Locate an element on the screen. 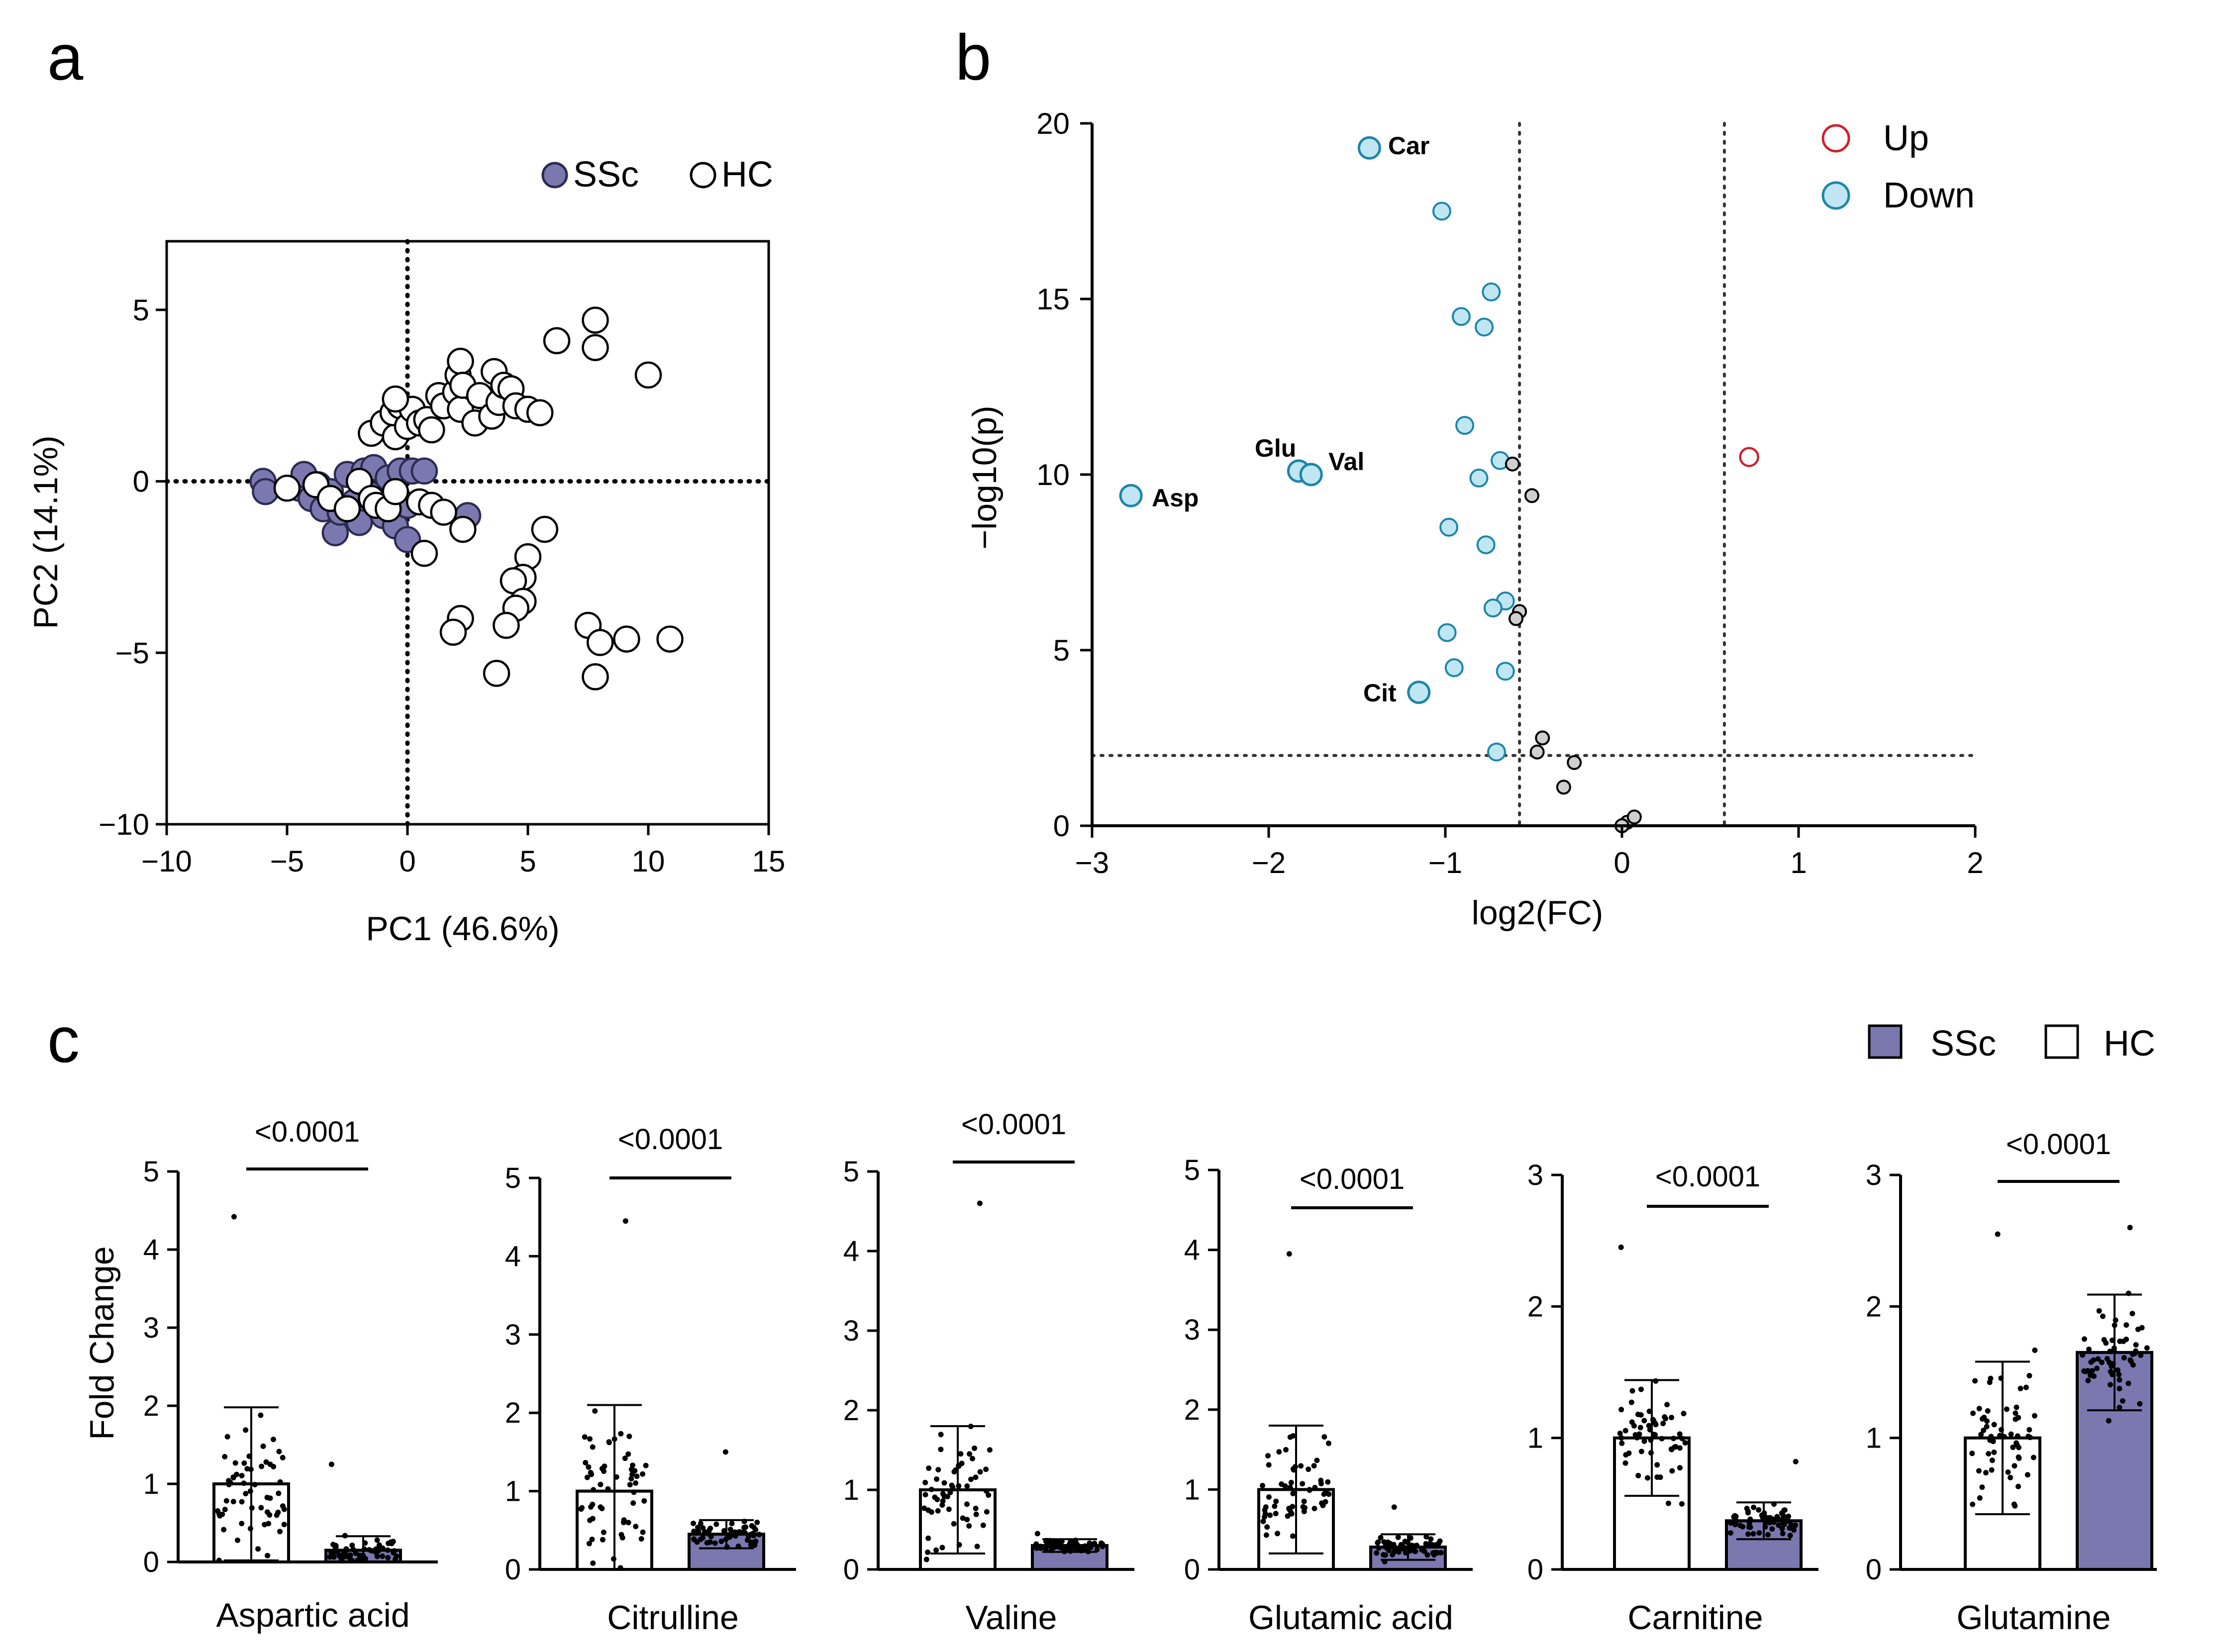  volcano-ytick-label: 15 is located at coordinates (1053, 299).